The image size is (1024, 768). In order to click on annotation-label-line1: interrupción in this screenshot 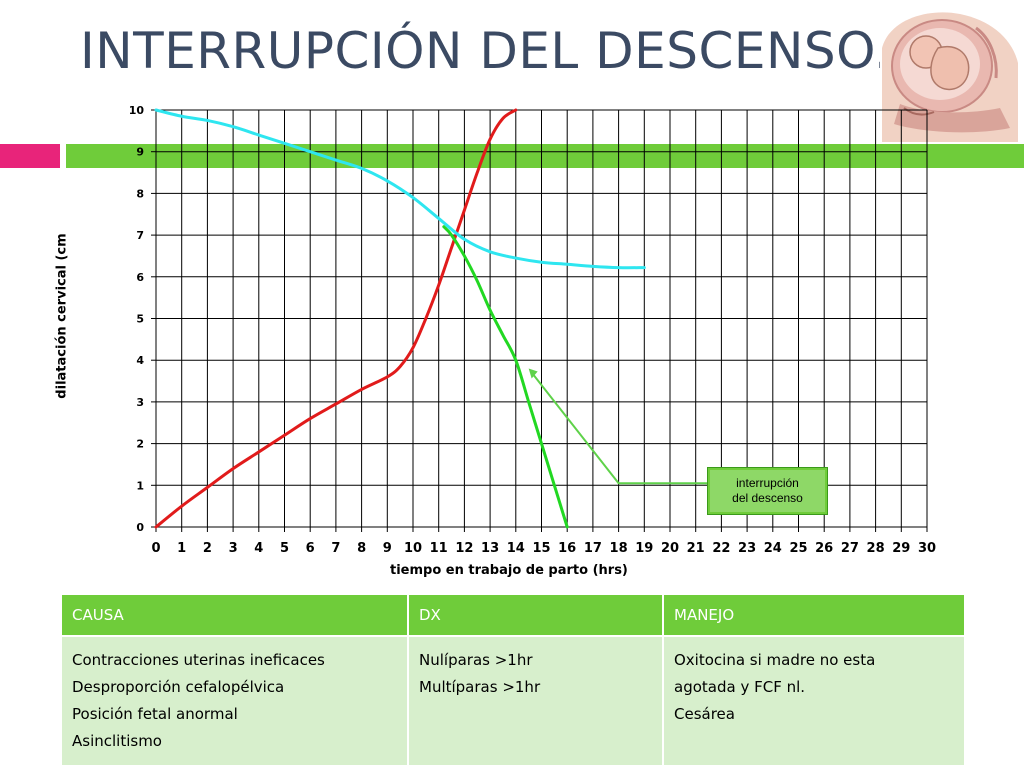, I will do `click(767, 483)`.